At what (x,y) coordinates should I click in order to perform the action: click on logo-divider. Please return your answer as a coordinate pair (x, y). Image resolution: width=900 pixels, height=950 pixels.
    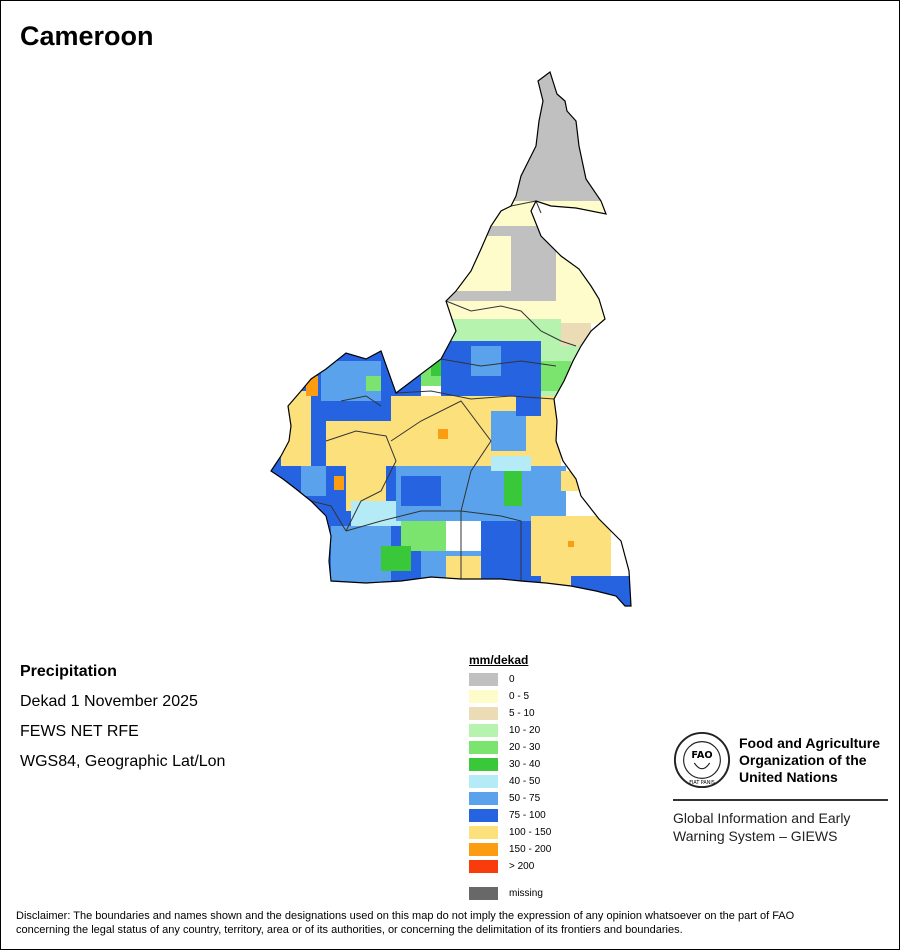
    Looking at the image, I should click on (780, 800).